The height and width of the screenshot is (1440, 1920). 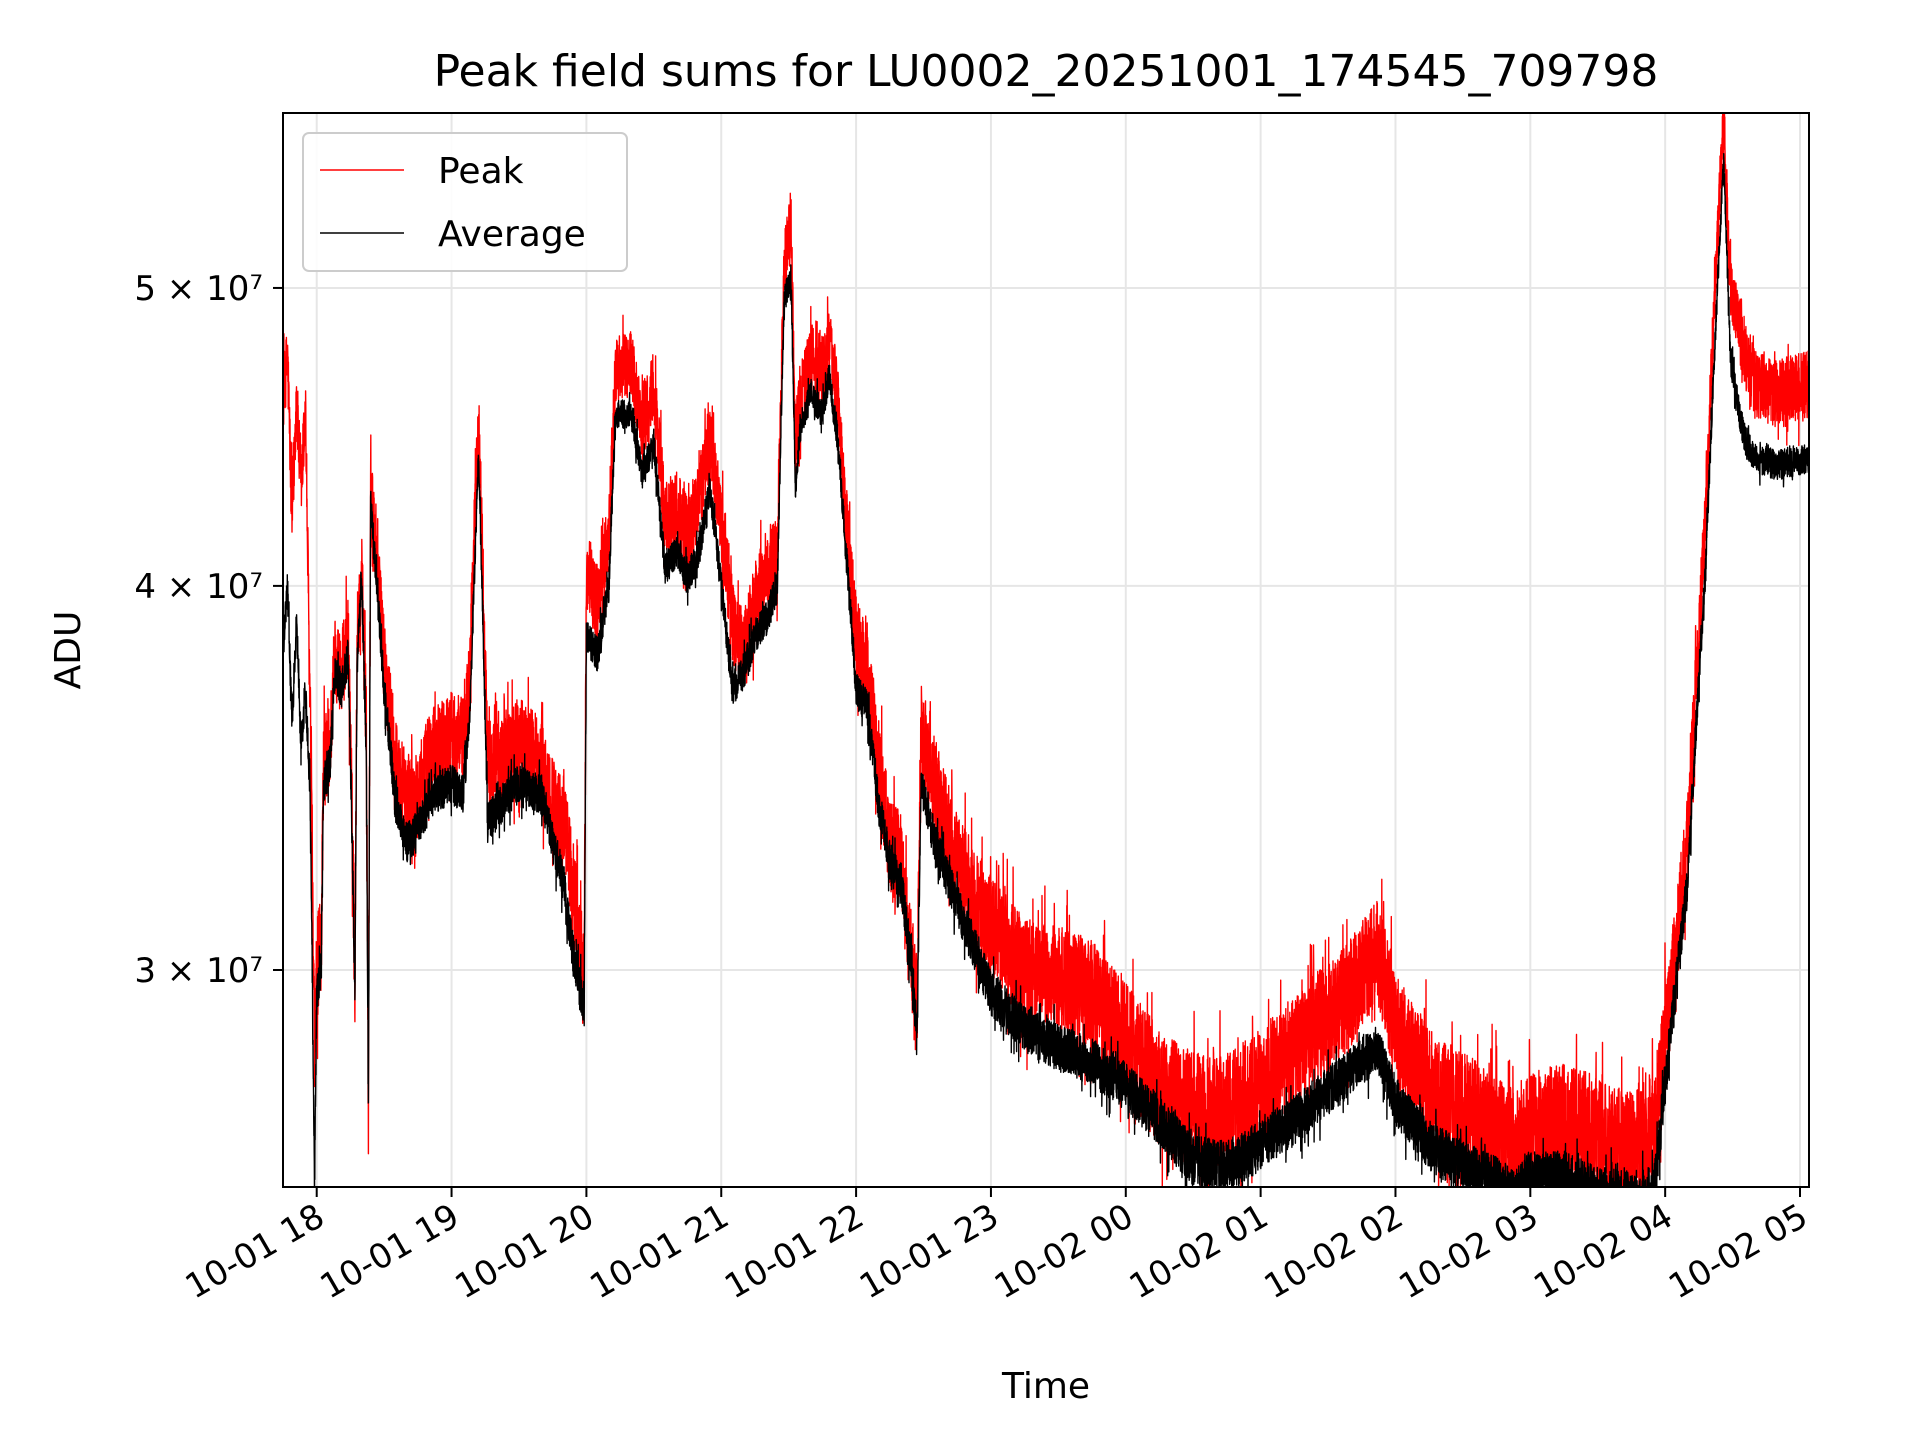 I want to click on y-axis: 3 × 10⁷ 4 × 10⁷ 5 × 10⁷, so click(x=208, y=630).